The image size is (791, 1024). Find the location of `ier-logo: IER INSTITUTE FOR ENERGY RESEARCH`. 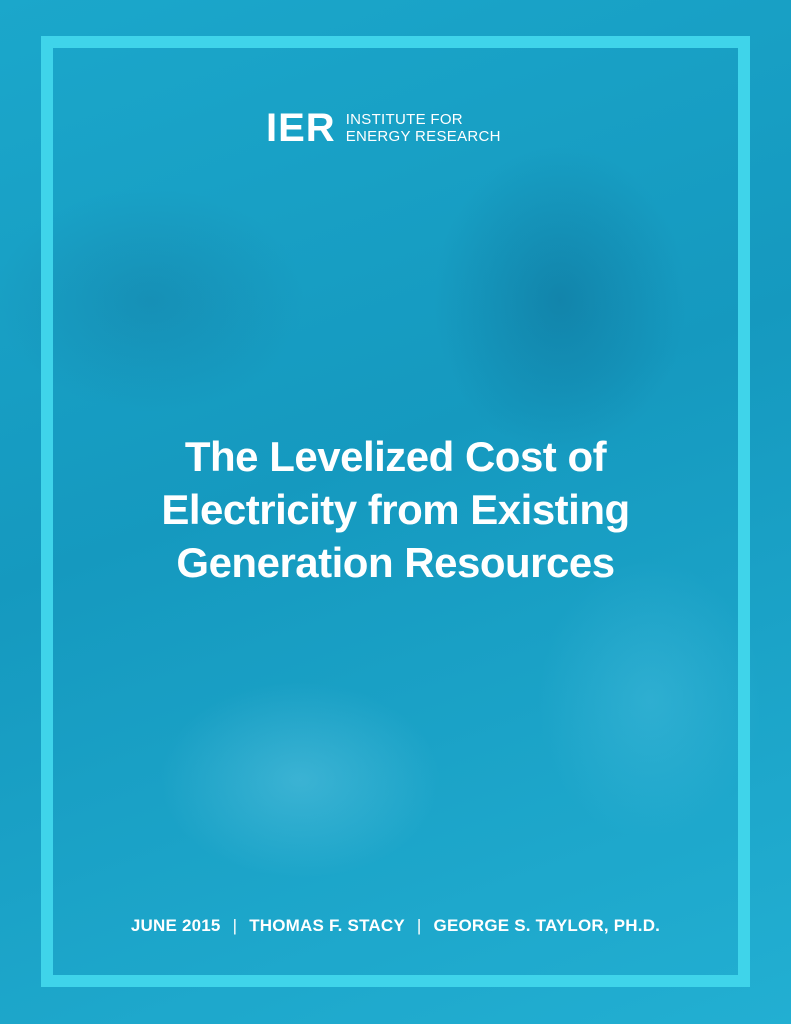

ier-logo: IER INSTITUTE FOR ENERGY RESEARCH is located at coordinates (383, 128).